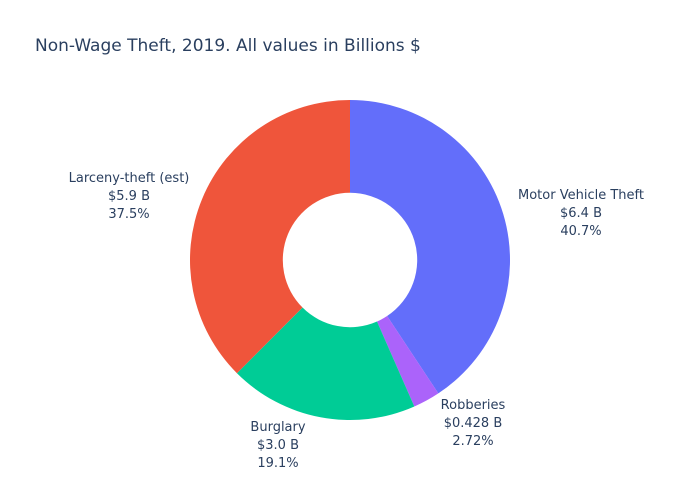  What do you see at coordinates (129, 178) in the screenshot?
I see `slice-category-label: Larceny-theft (est)` at bounding box center [129, 178].